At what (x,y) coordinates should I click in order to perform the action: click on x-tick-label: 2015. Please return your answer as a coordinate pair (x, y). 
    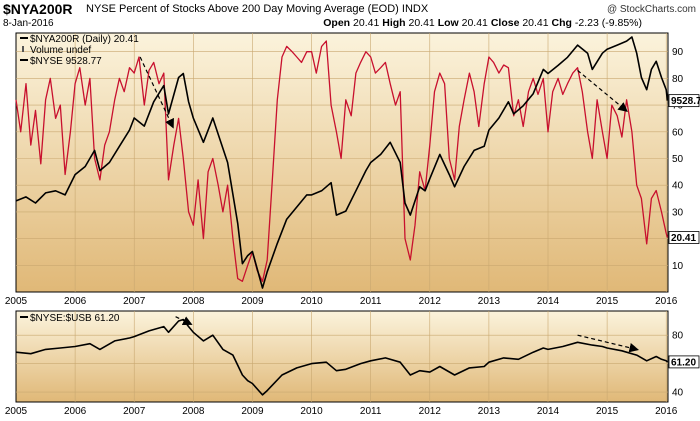
    Looking at the image, I should click on (607, 411).